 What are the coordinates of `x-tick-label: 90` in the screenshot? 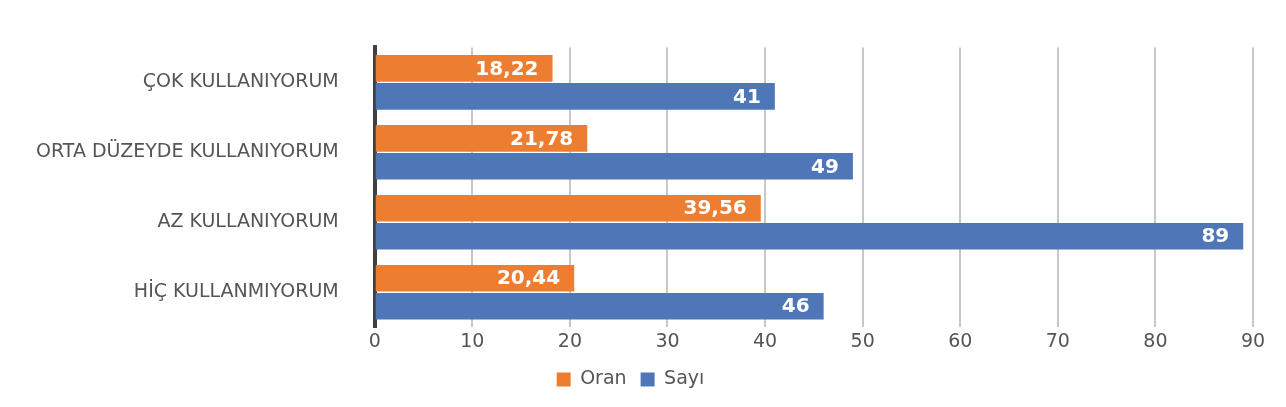 It's located at (1253, 339).